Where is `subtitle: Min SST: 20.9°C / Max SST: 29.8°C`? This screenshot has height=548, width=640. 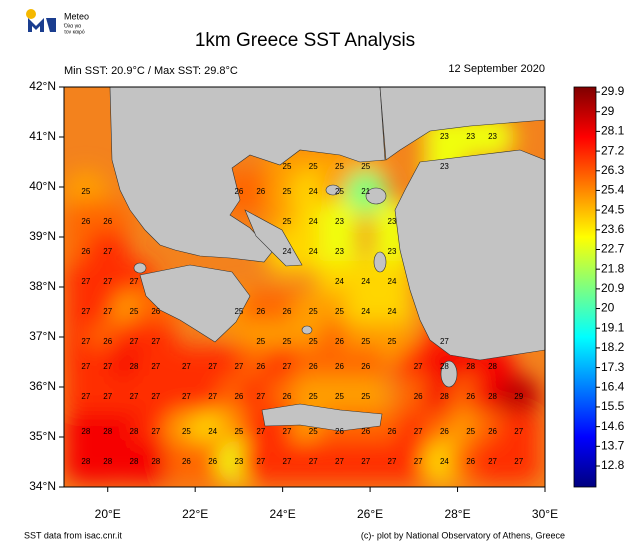 subtitle: Min SST: 20.9°C / Max SST: 29.8°C is located at coordinates (151, 71).